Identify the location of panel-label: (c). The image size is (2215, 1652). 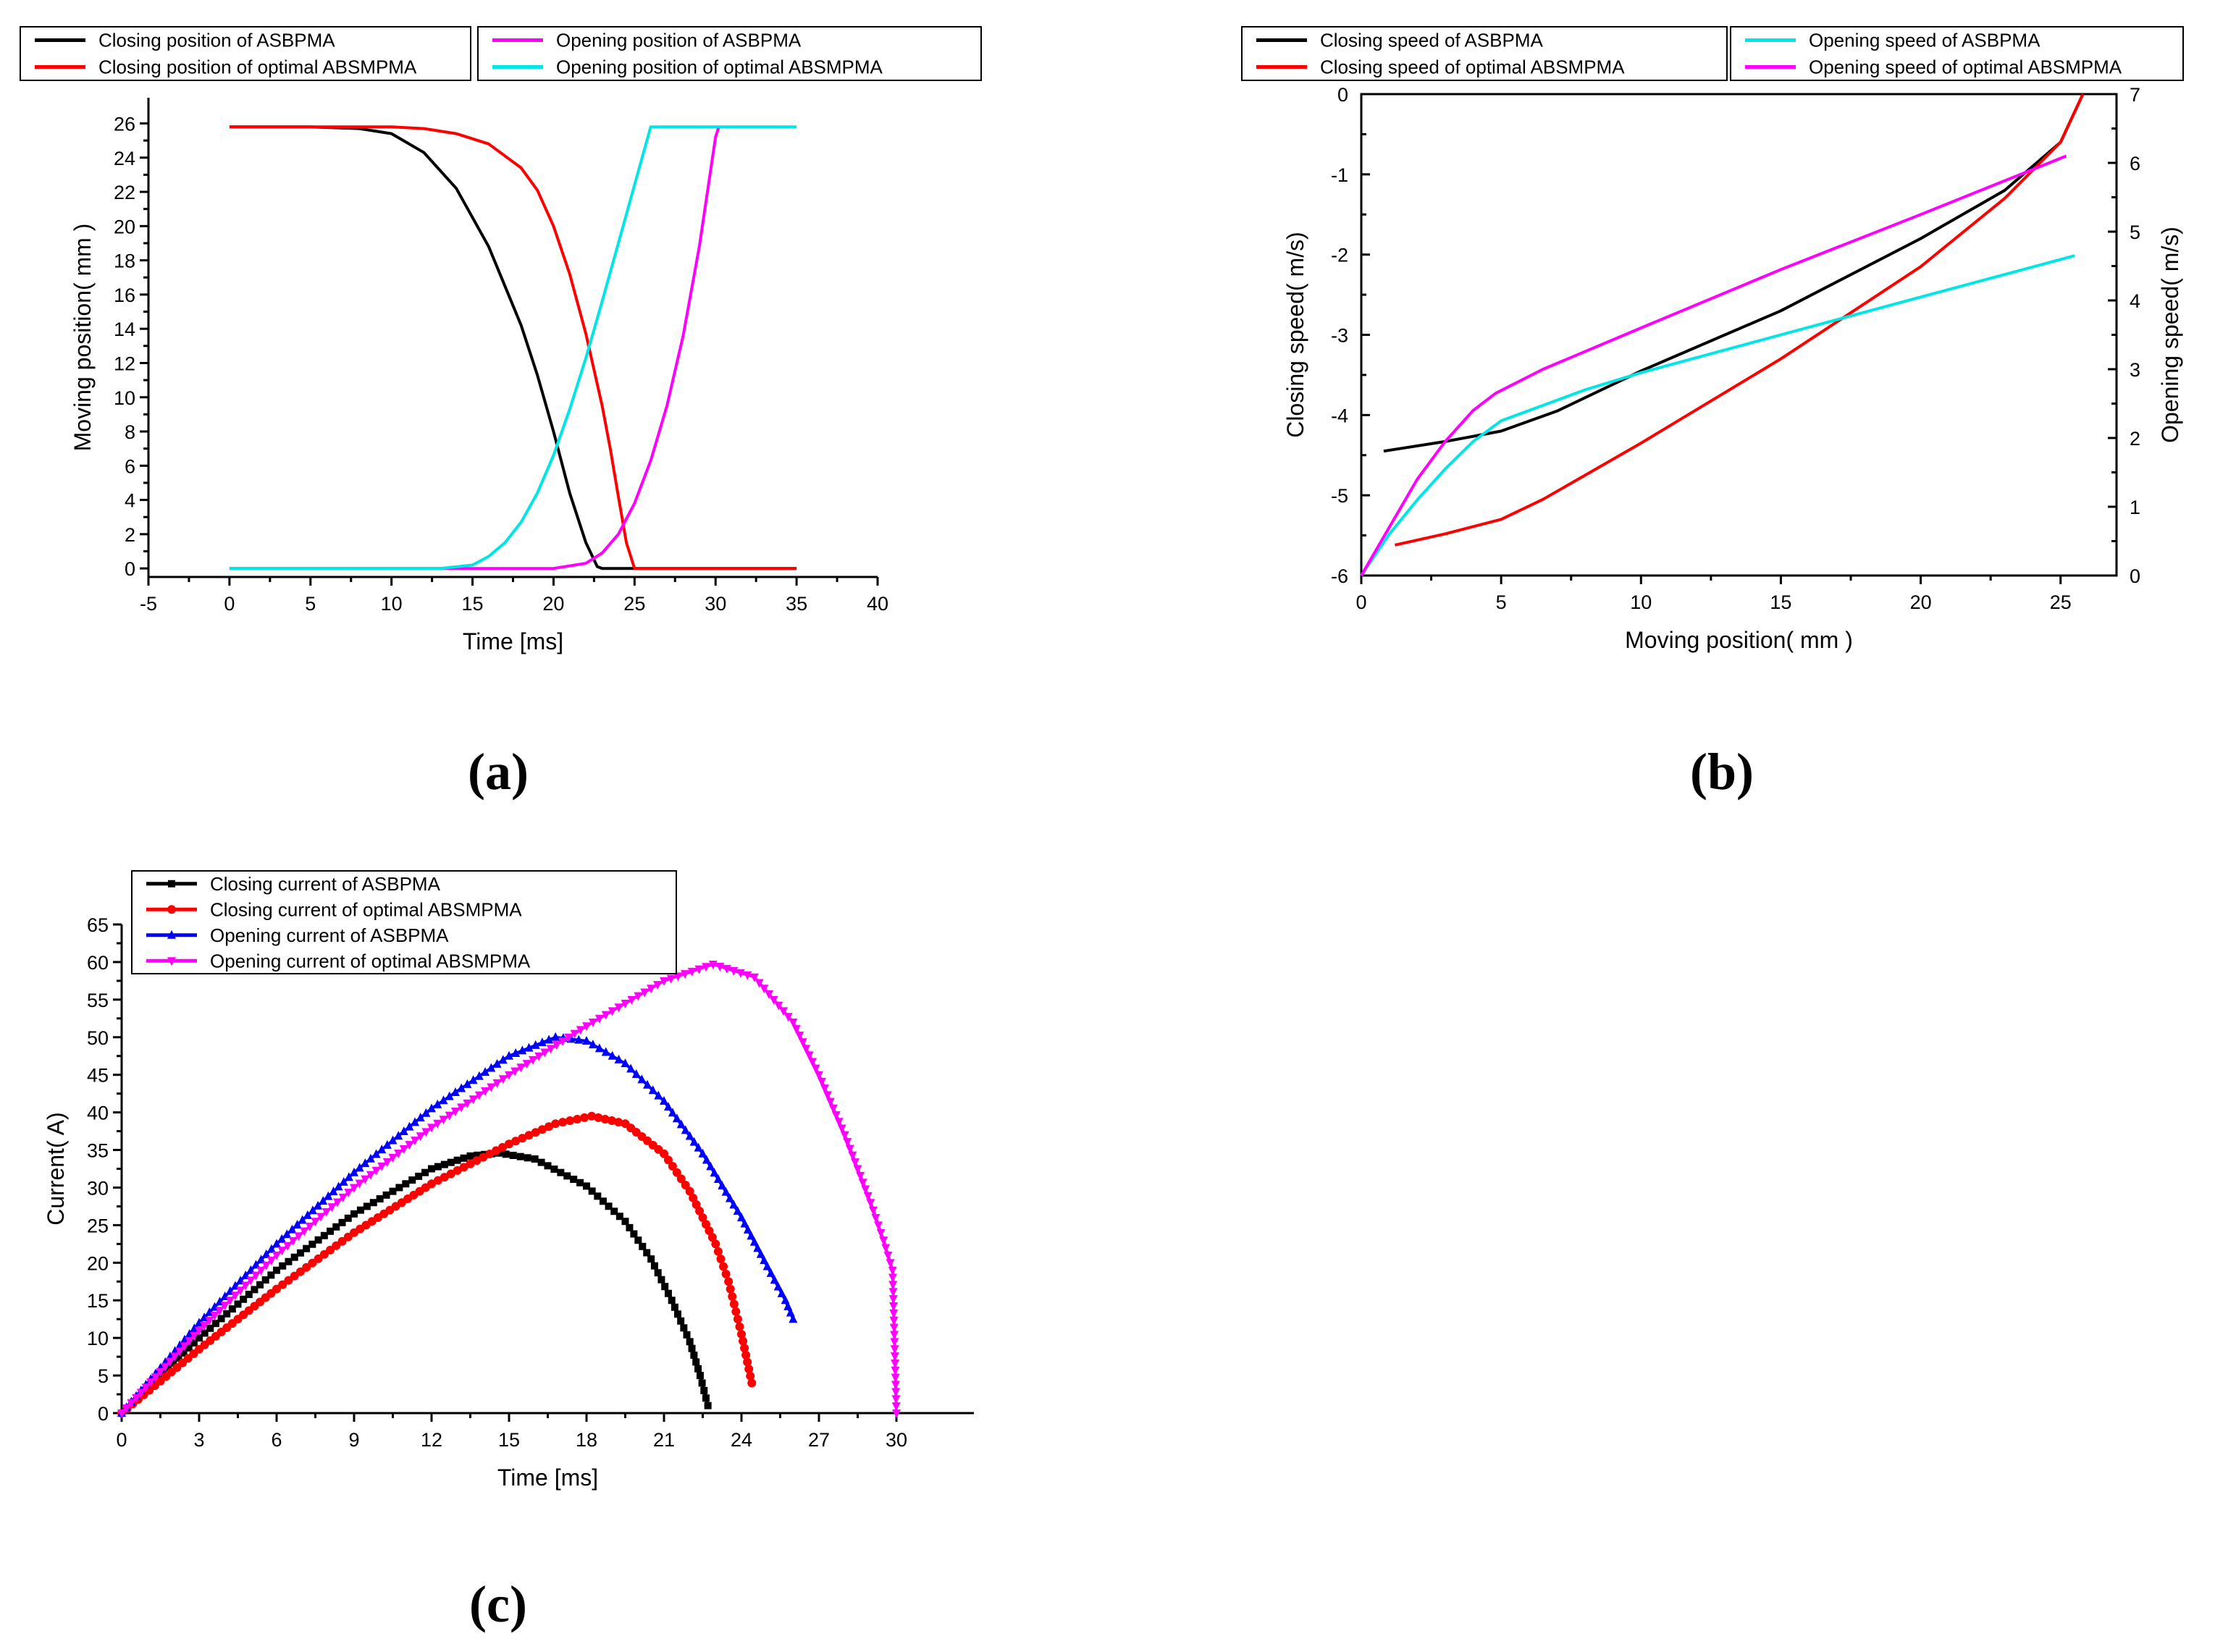
(498, 1604).